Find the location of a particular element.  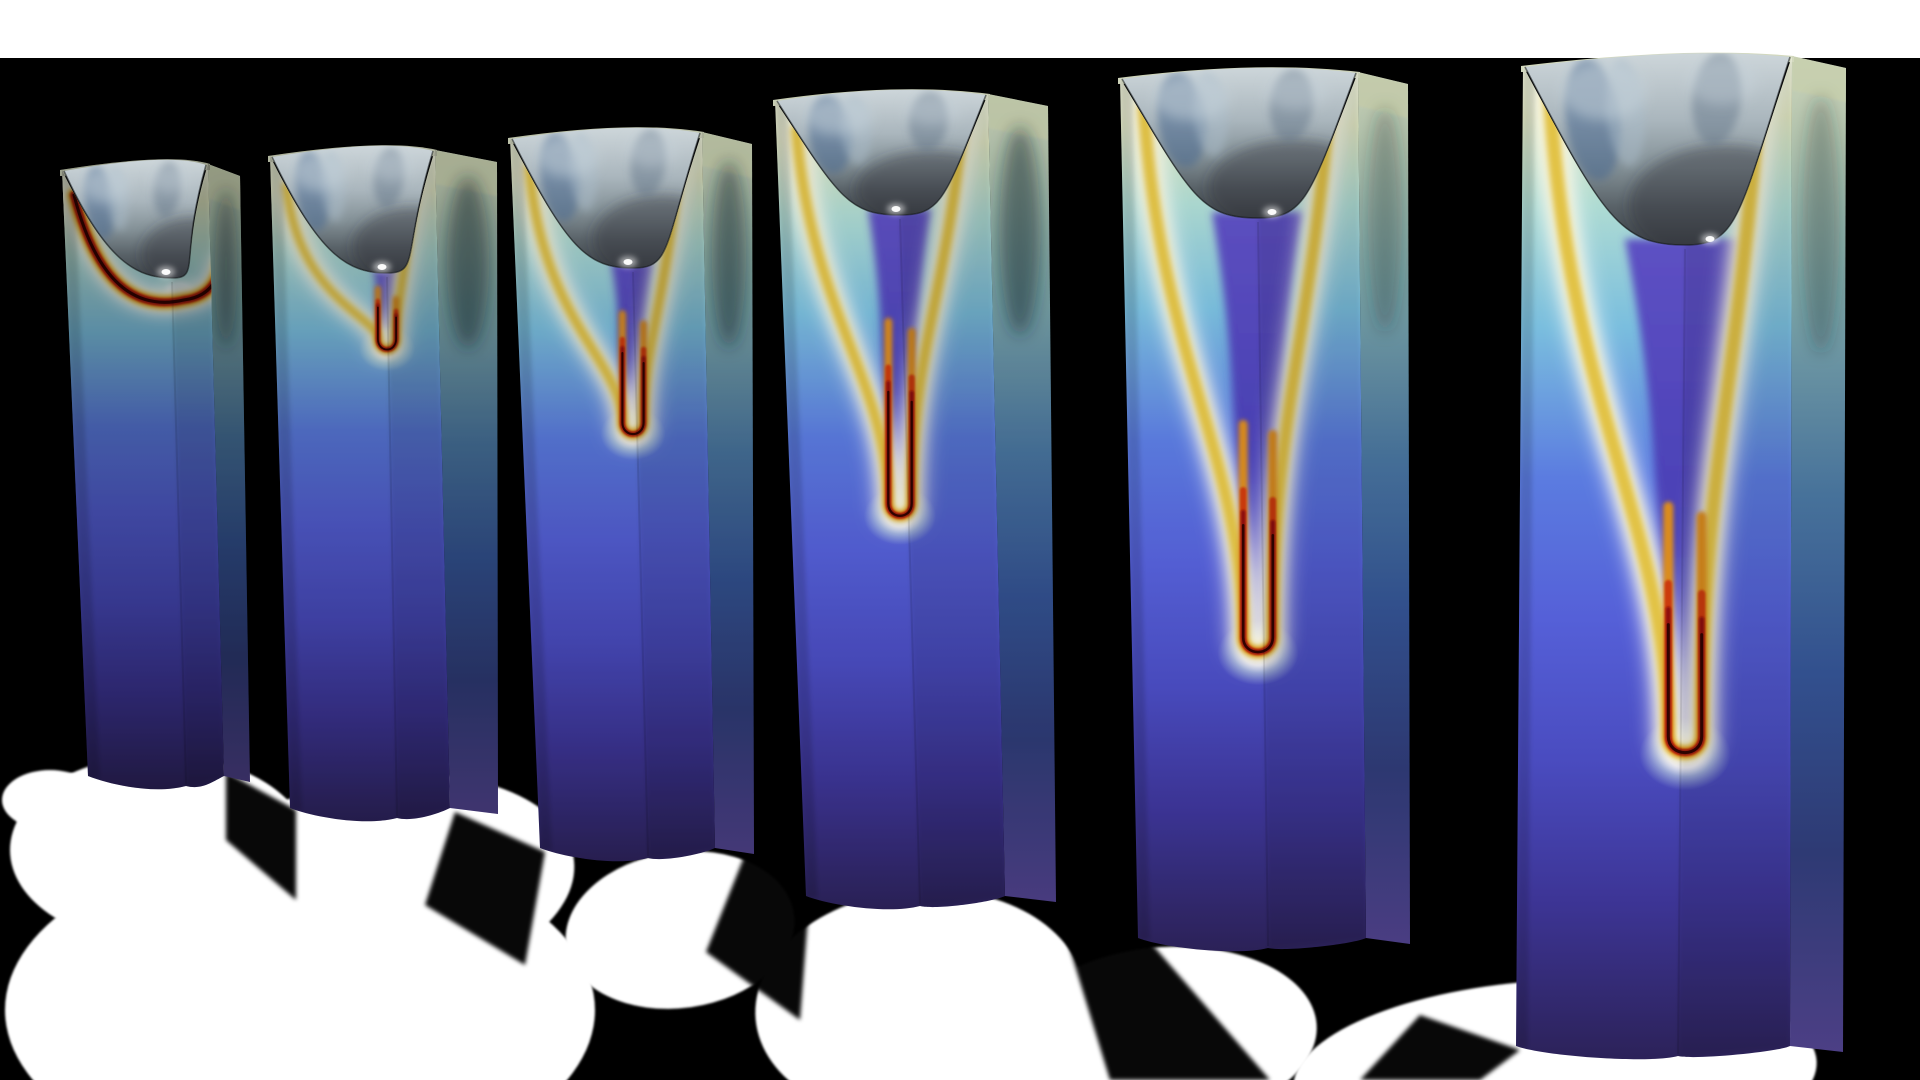

top-white-band is located at coordinates (960, 29).